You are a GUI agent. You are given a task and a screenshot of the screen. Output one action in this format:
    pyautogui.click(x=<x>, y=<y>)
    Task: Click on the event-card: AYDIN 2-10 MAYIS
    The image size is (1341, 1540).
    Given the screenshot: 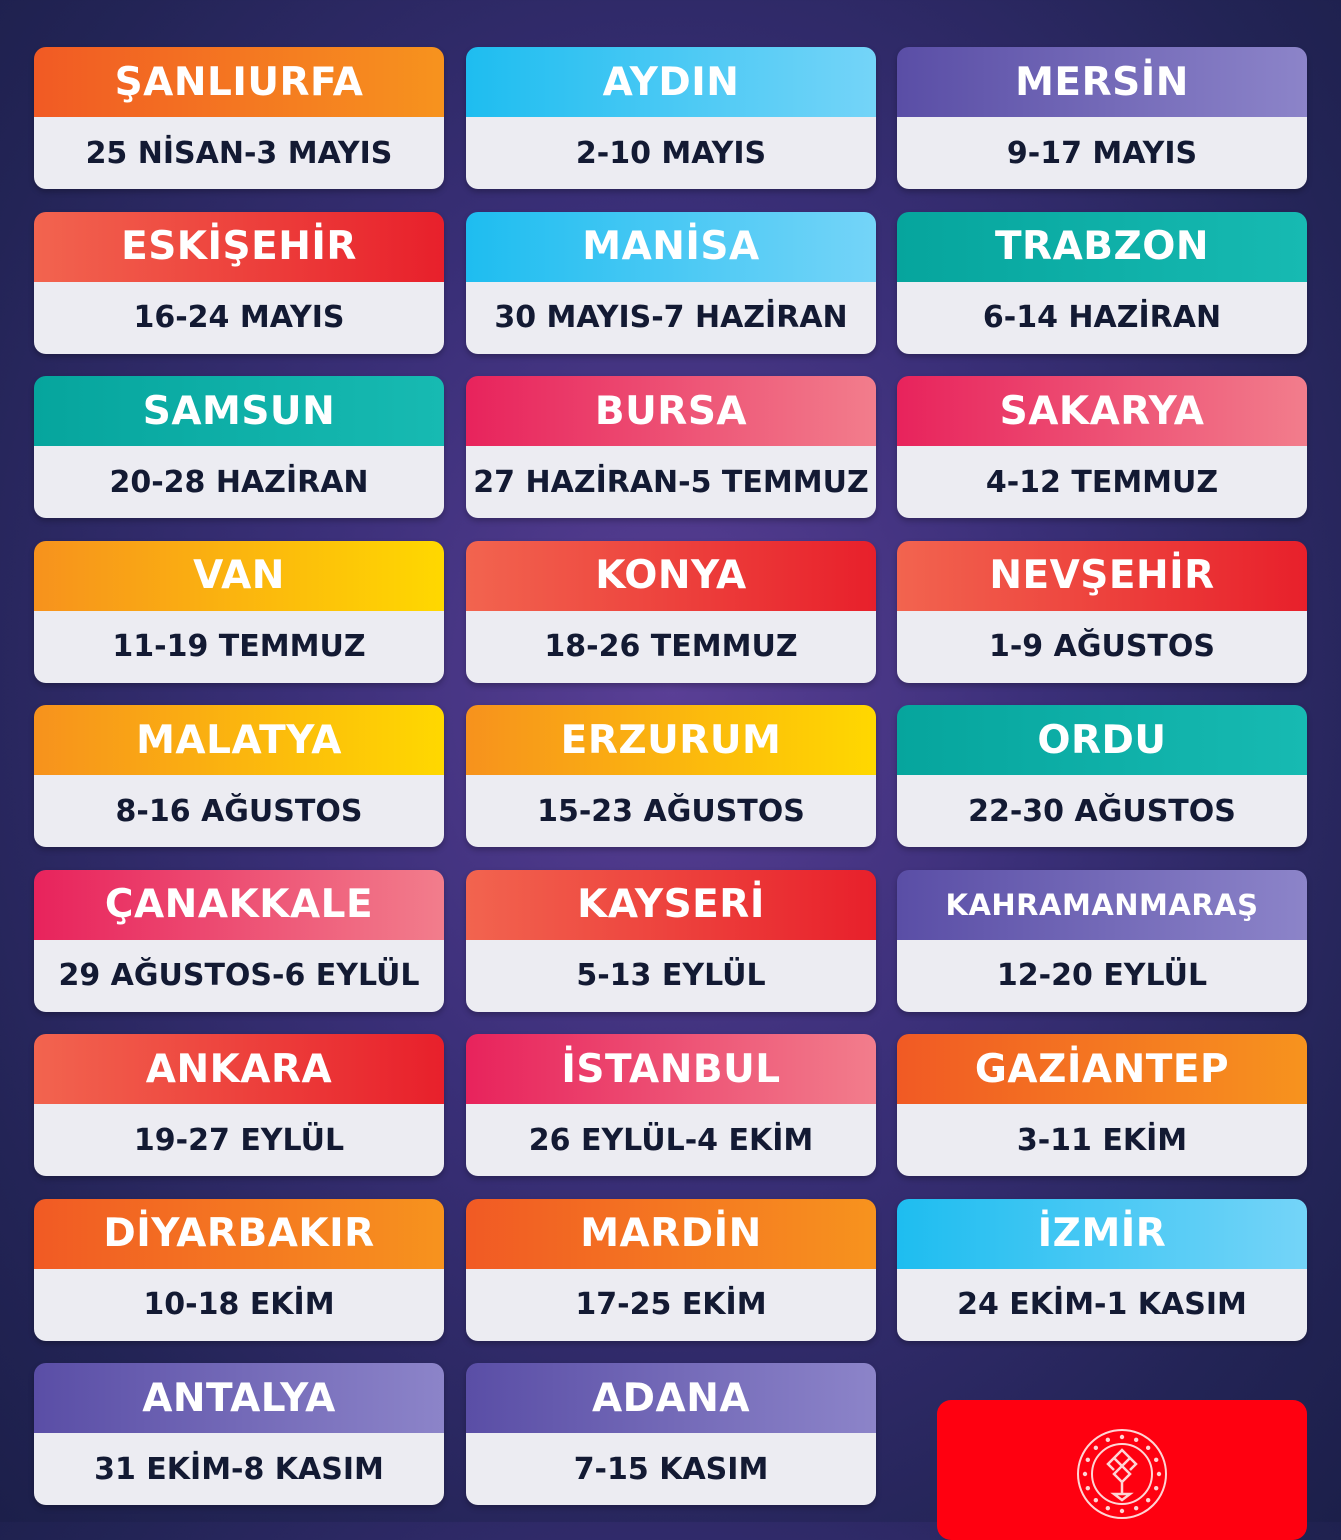 What is the action you would take?
    pyautogui.click(x=671, y=118)
    